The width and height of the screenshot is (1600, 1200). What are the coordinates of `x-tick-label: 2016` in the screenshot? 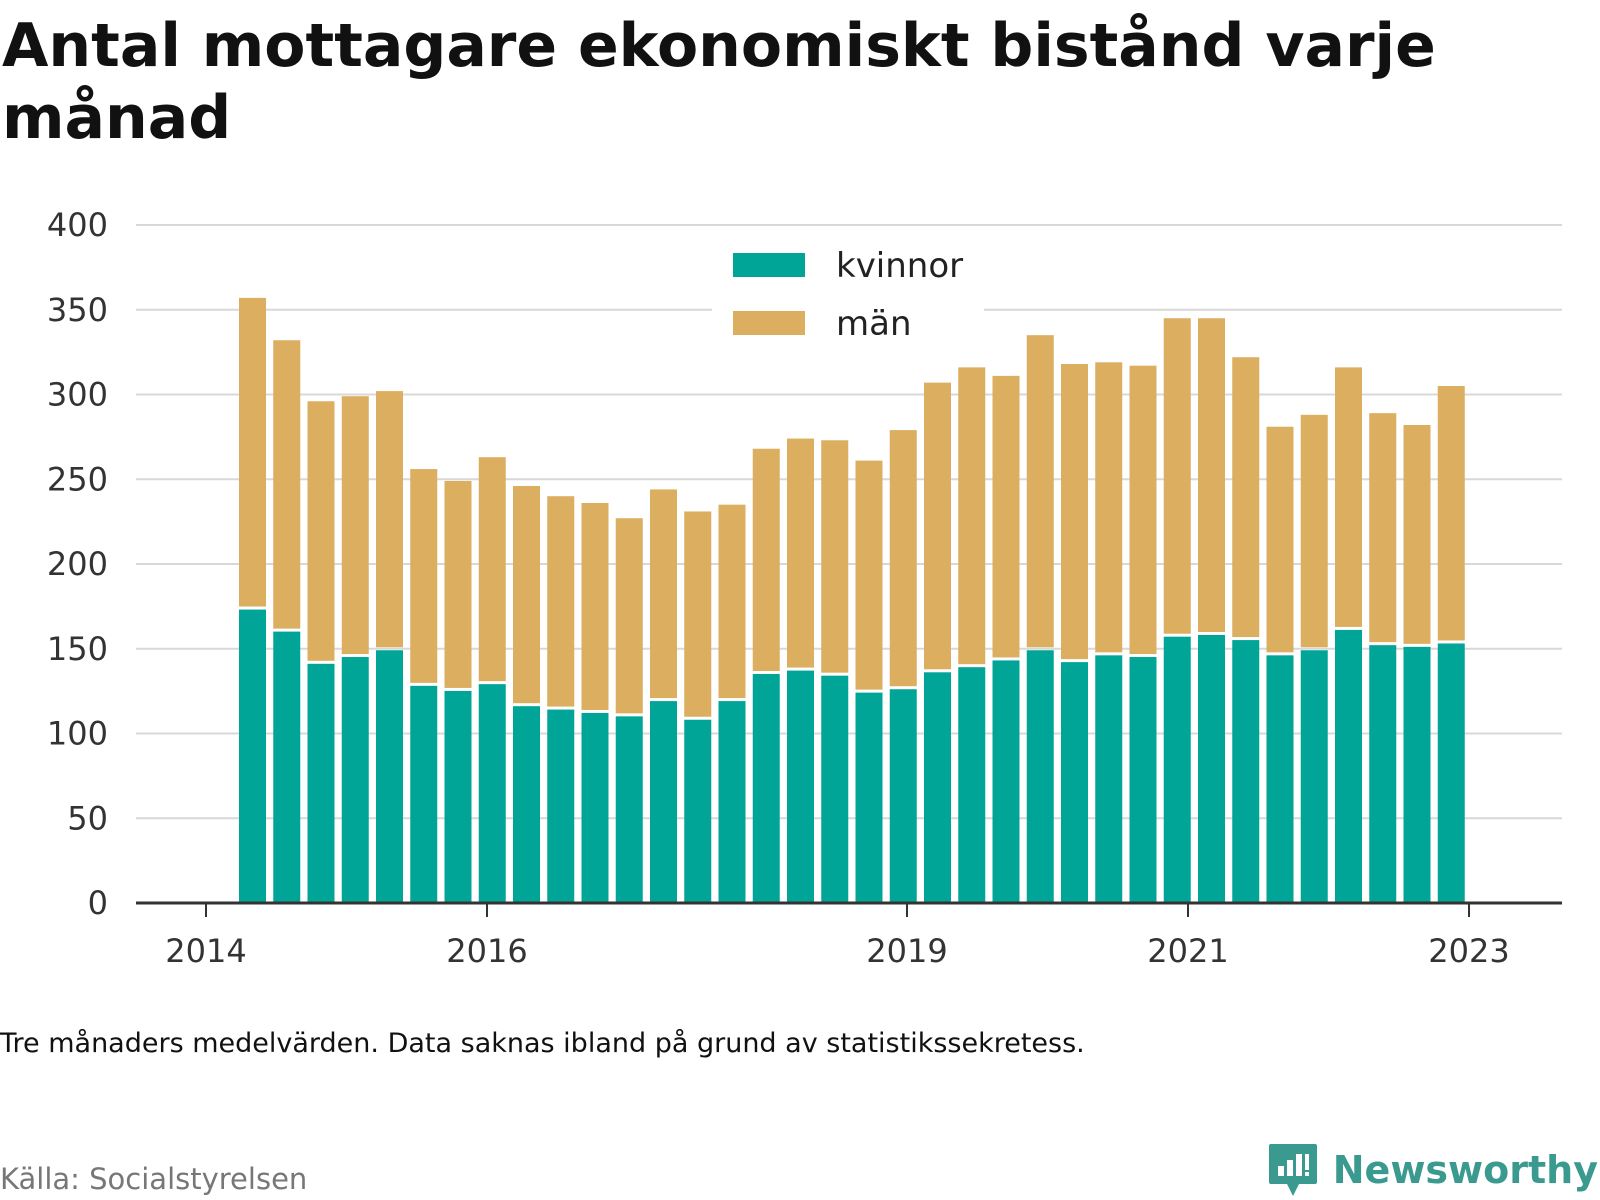 It's located at (486, 951).